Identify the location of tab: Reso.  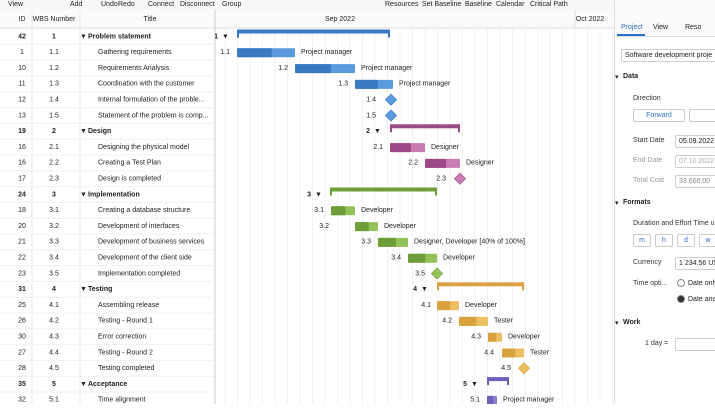
(693, 27).